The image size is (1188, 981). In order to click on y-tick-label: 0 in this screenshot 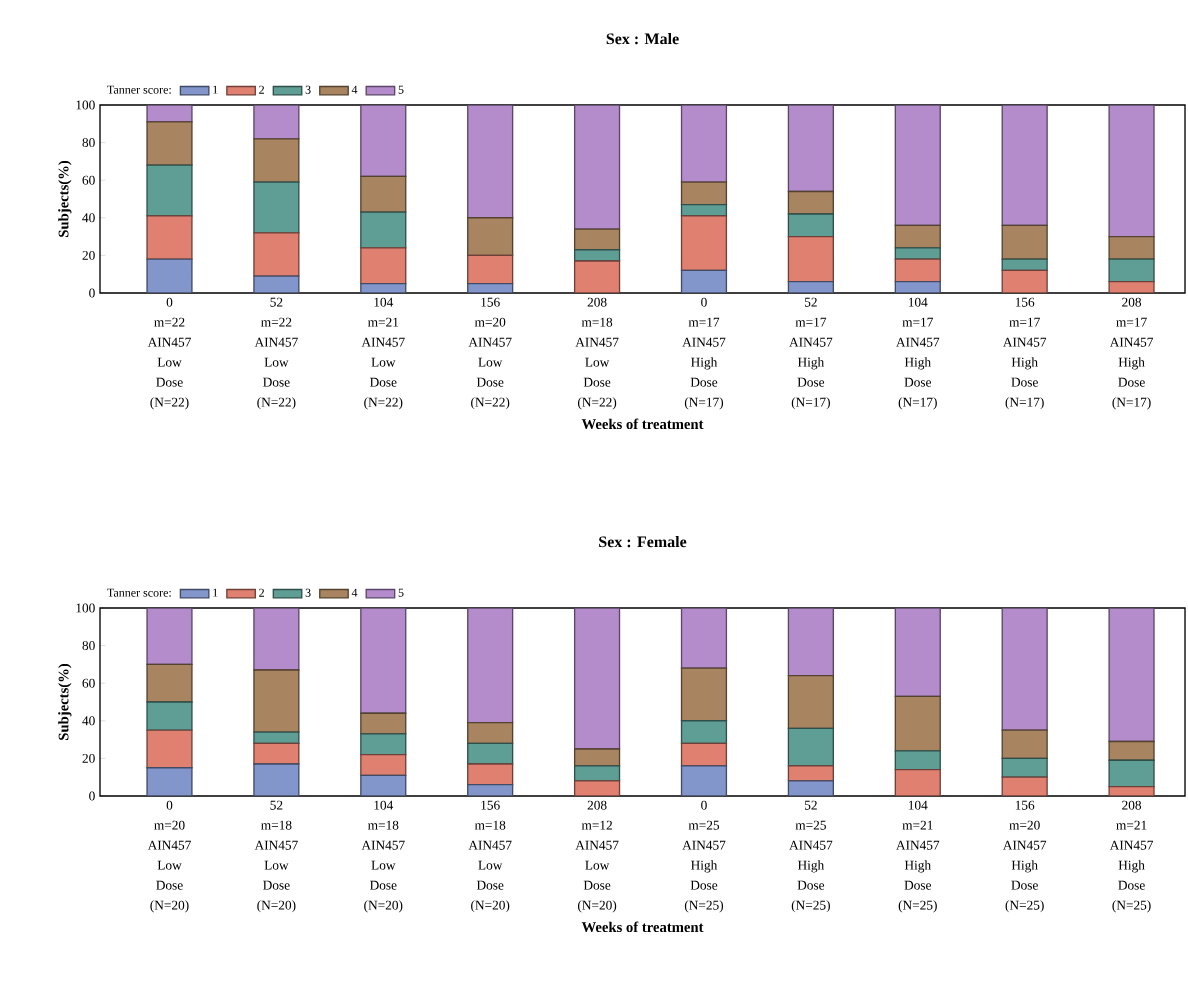, I will do `click(92, 796)`.